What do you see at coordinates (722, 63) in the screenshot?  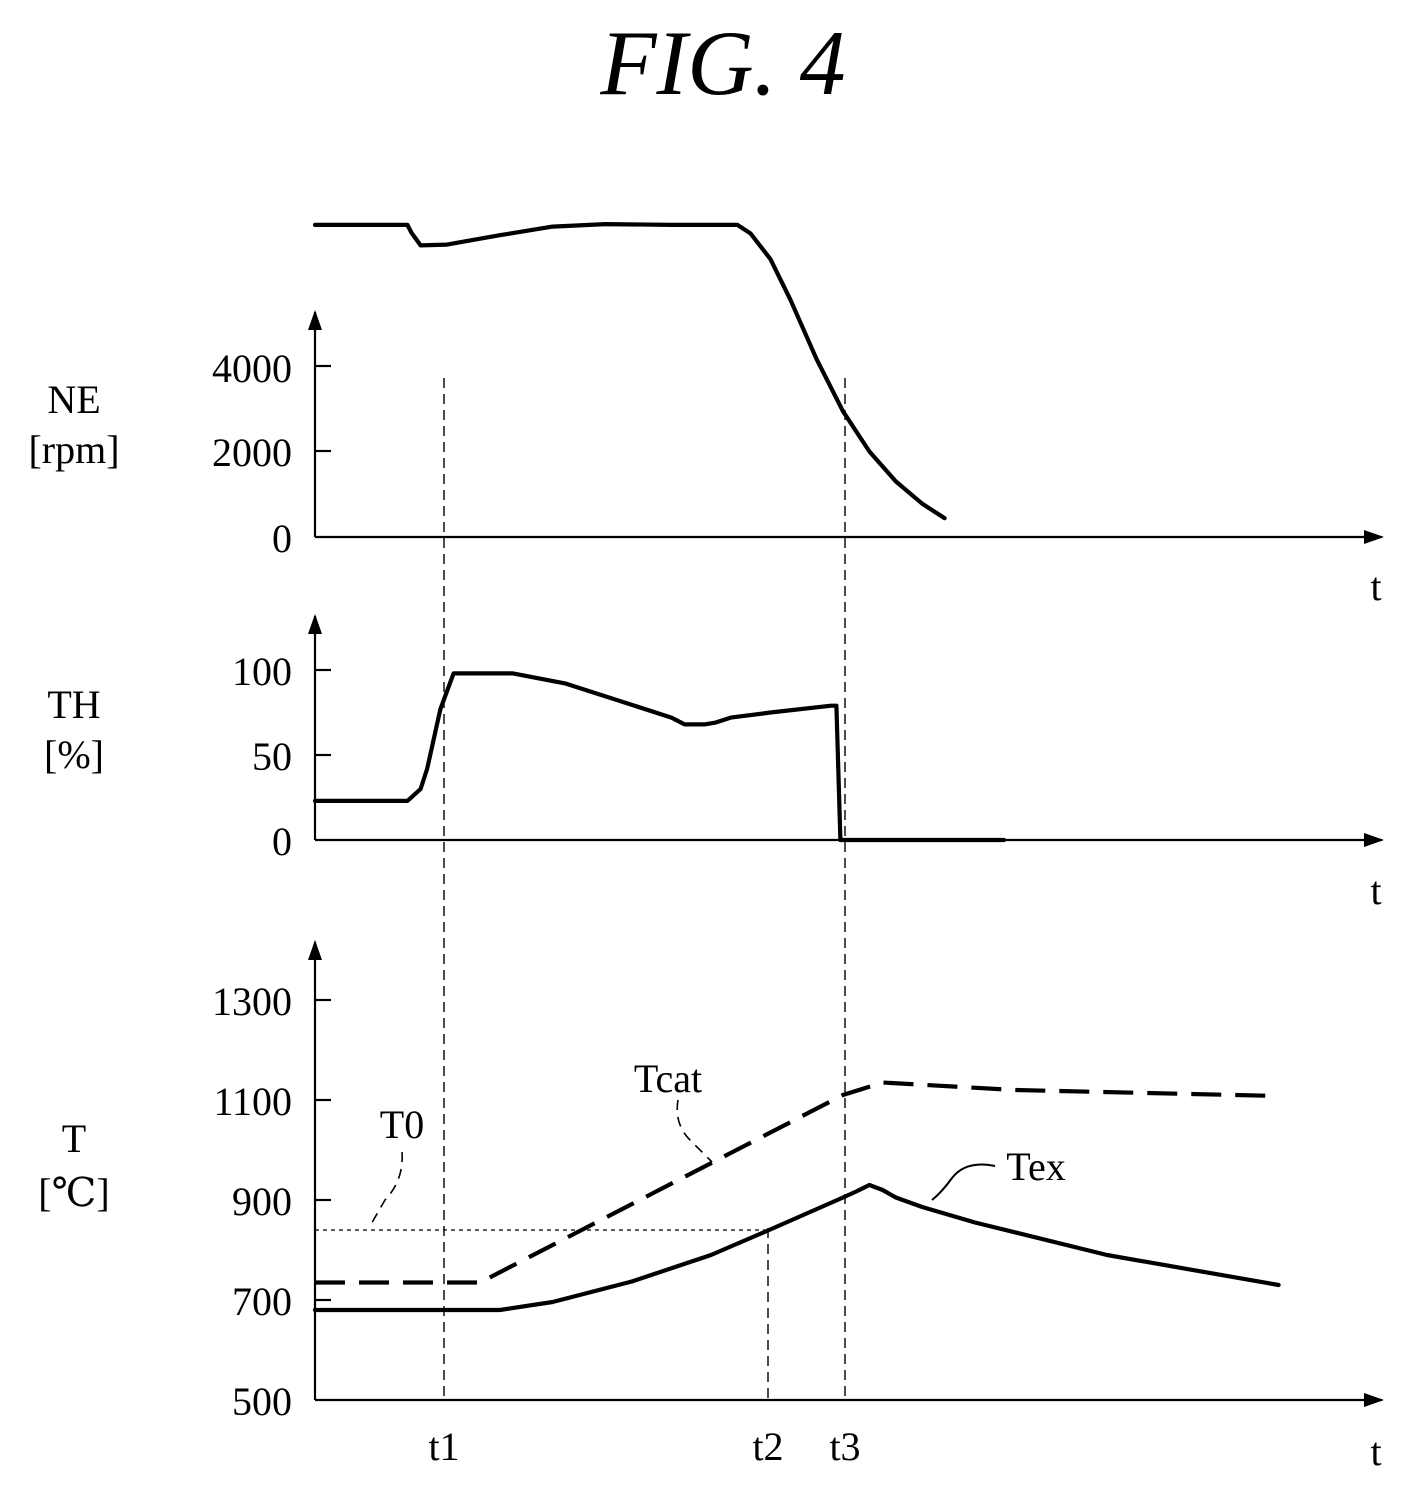 I see `figure-title: FIG. 4` at bounding box center [722, 63].